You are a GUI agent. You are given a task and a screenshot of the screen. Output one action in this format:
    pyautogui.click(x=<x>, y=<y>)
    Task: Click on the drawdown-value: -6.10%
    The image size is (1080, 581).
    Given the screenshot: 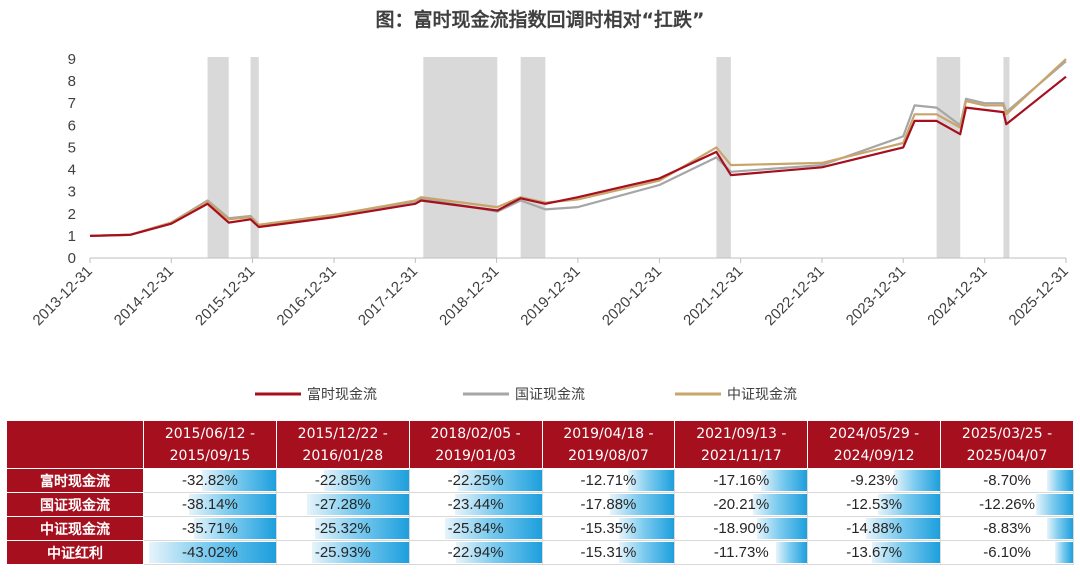 What is the action you would take?
    pyautogui.click(x=1007, y=552)
    